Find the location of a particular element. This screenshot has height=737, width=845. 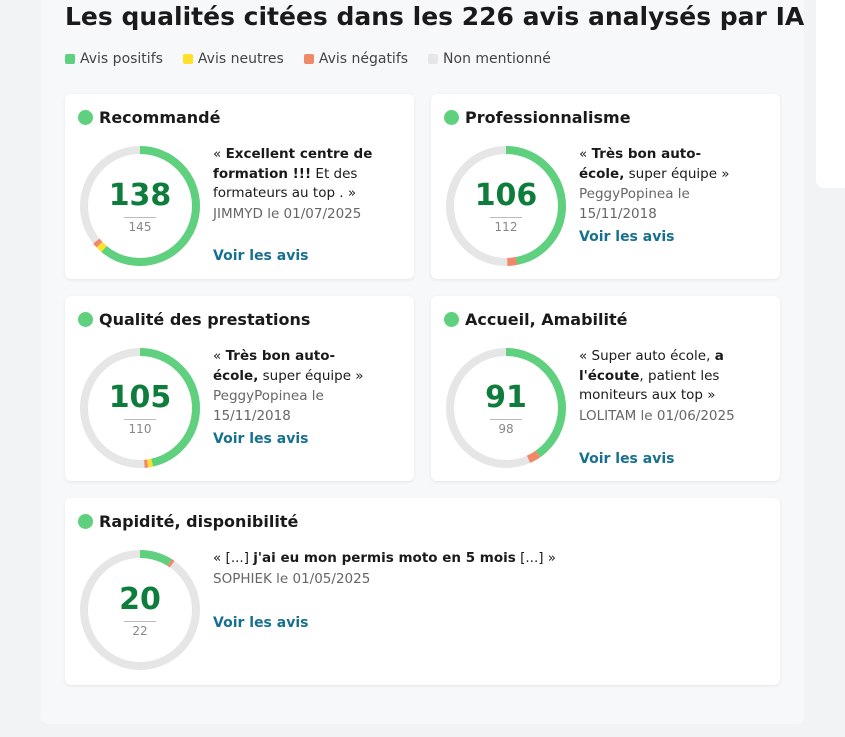

donut-gauge: 138 145 is located at coordinates (140, 206).